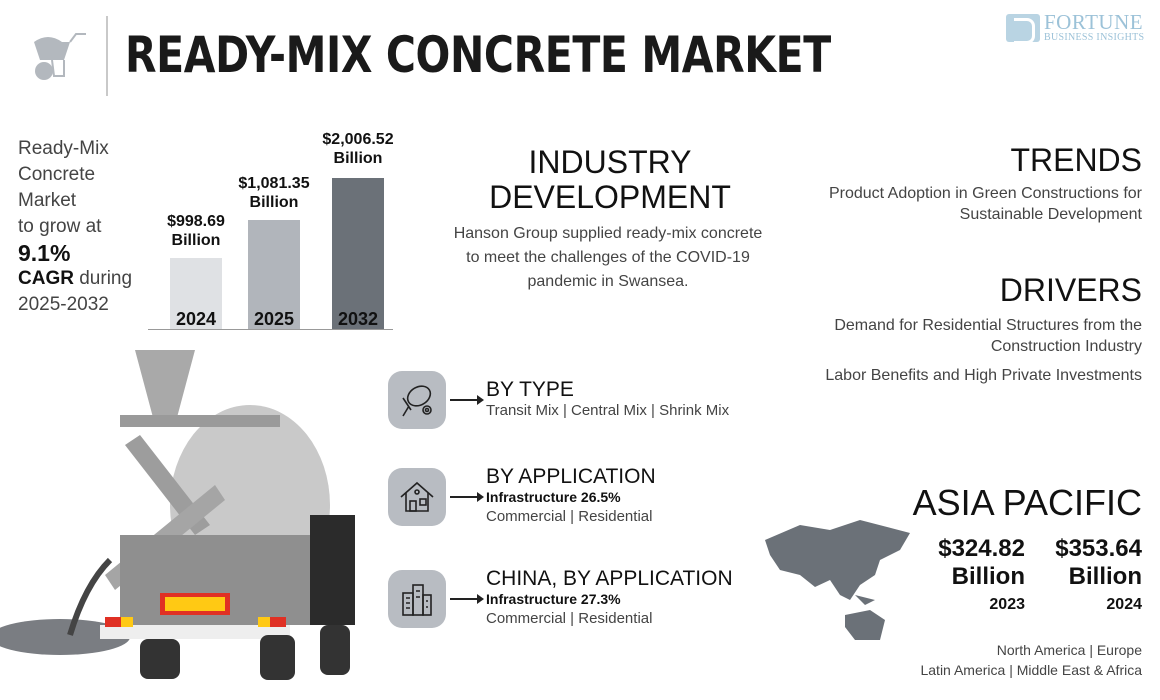  Describe the element at coordinates (1124, 604) in the screenshot. I see `region-year: 2024` at that location.